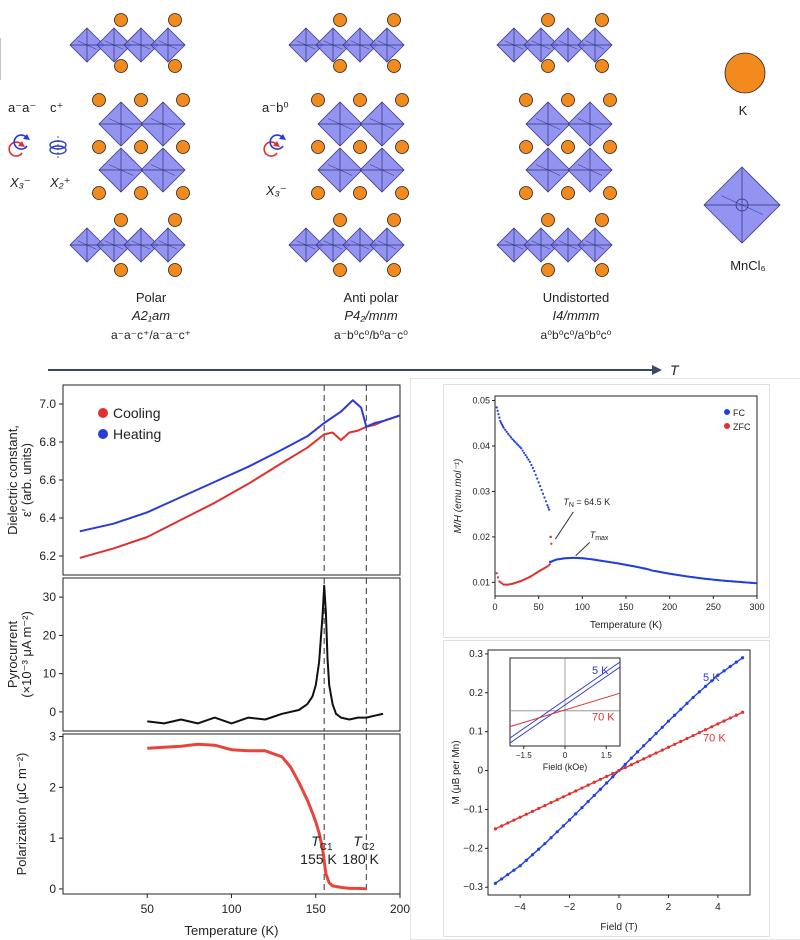 Image resolution: width=800 pixels, height=940 pixels. What do you see at coordinates (520, 907) in the screenshot?
I see `x-tick-label: −4` at bounding box center [520, 907].